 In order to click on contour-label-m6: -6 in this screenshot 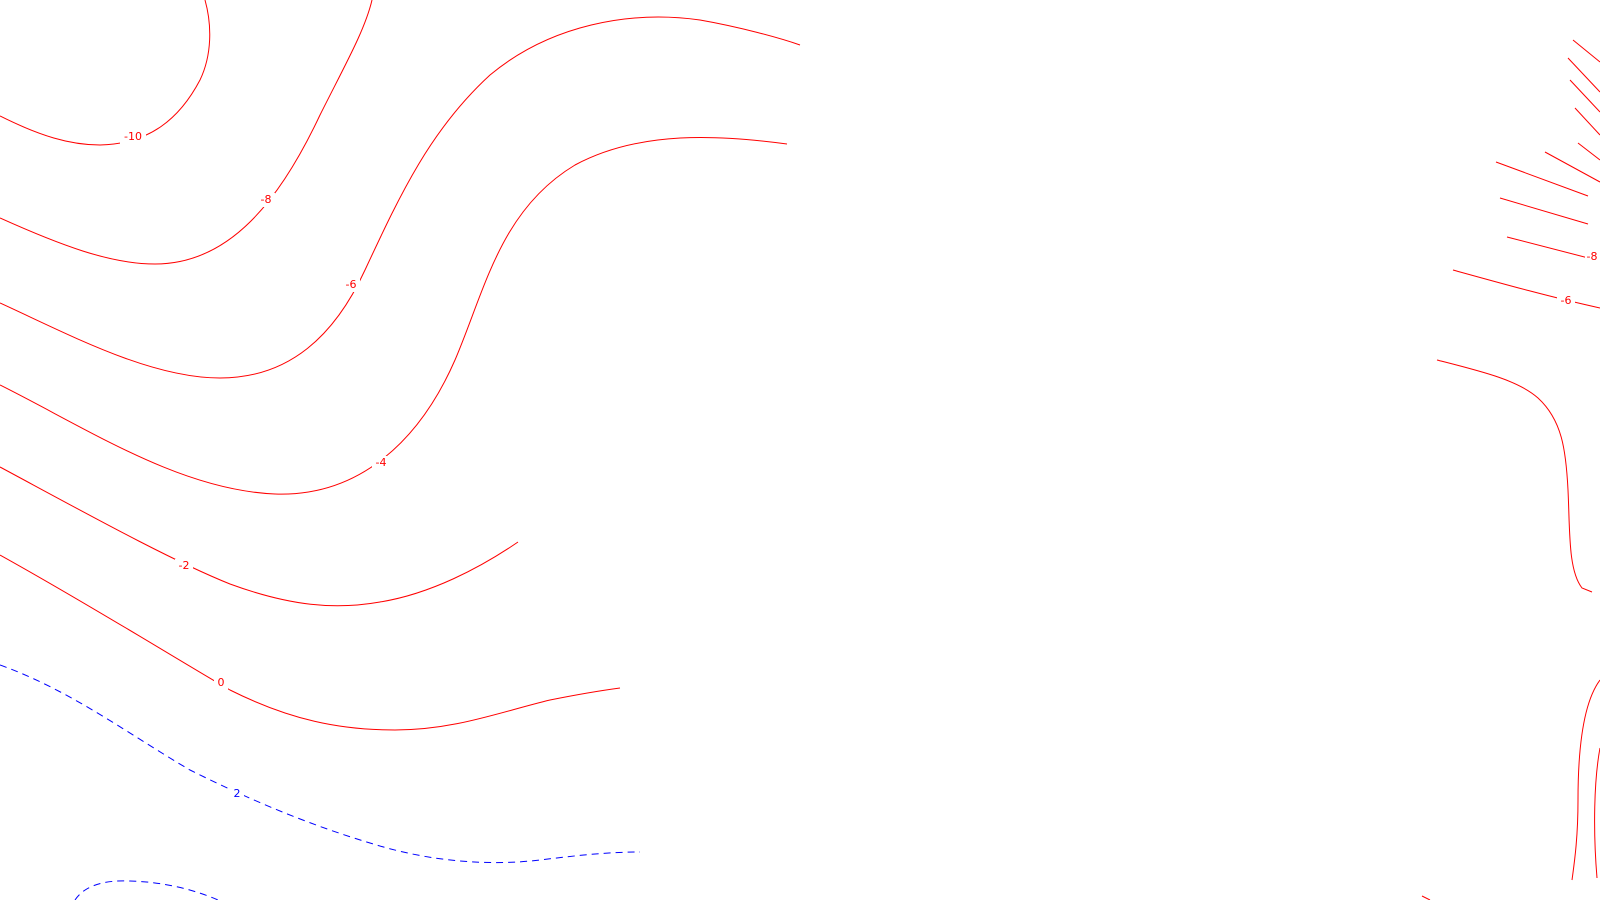, I will do `click(351, 285)`.